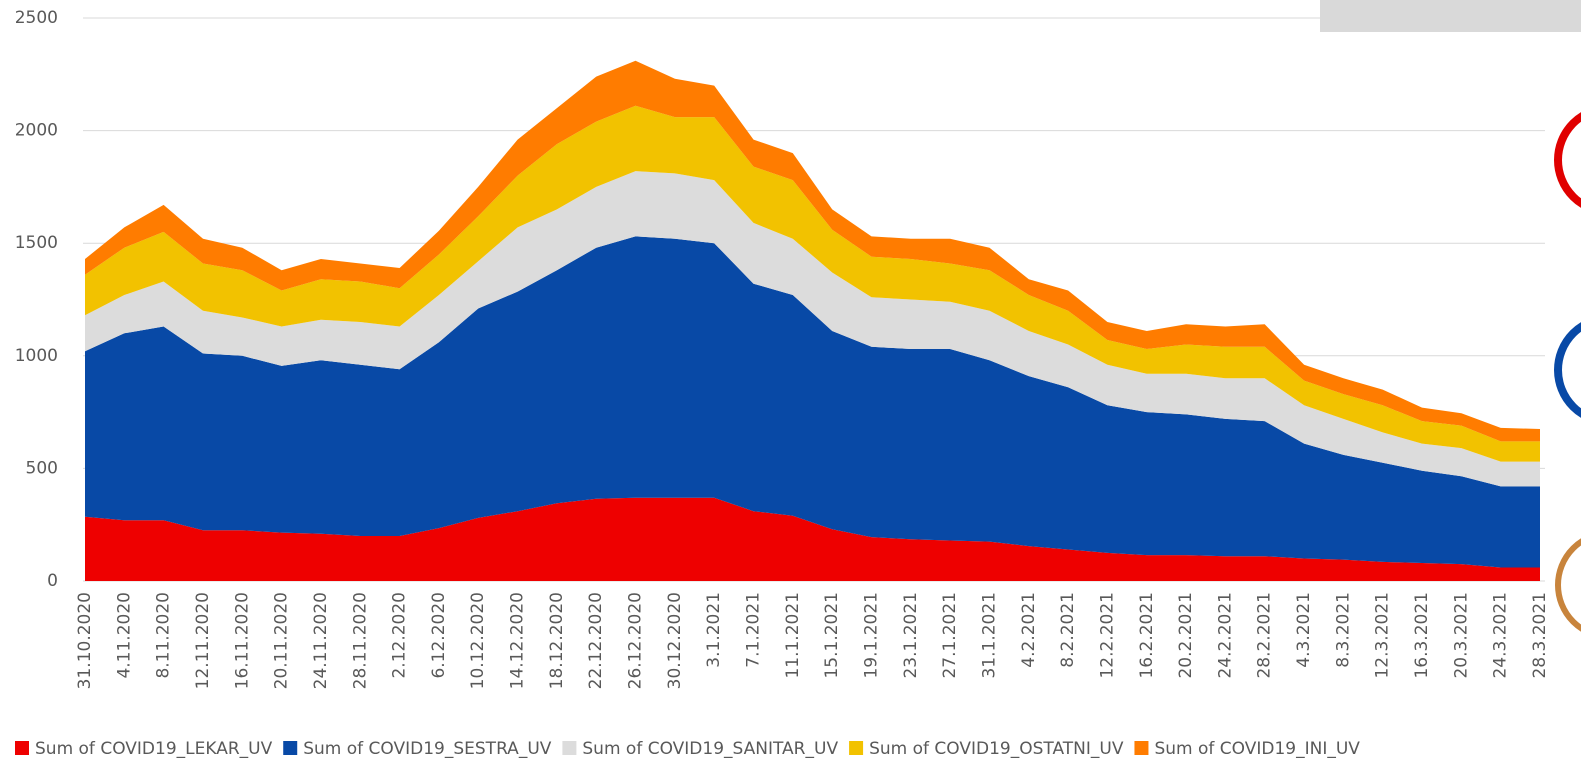 This screenshot has height=768, width=1581. I want to click on overlay-box, so click(1450, 16).